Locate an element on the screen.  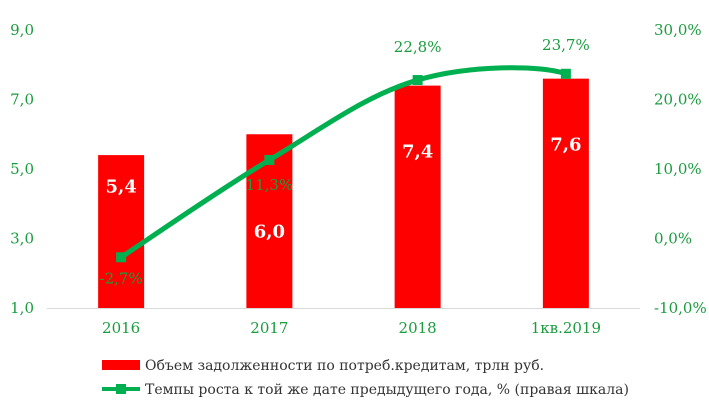
left-tick-label: 5,0 is located at coordinates (22, 169).